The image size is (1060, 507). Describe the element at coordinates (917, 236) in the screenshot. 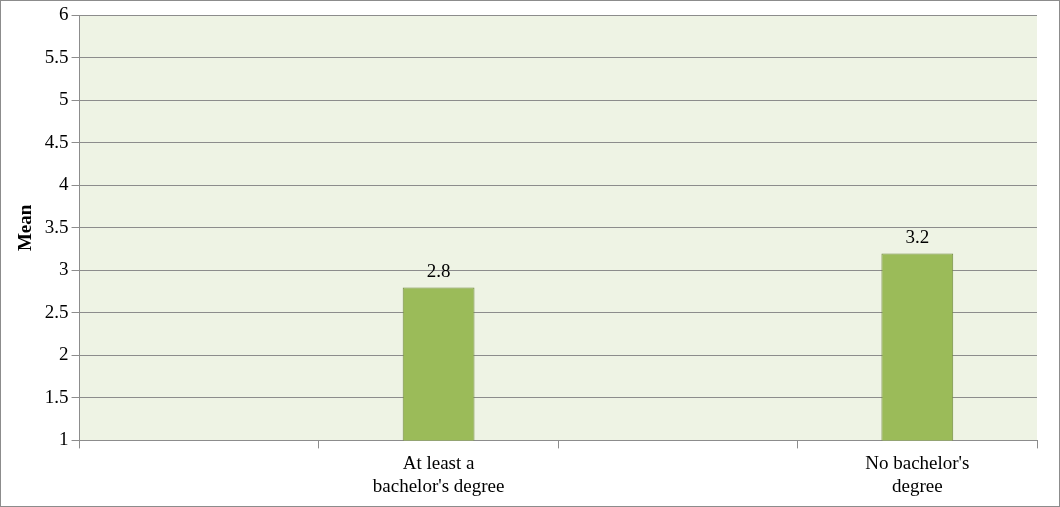

I see `data-label: 3.2` at that location.